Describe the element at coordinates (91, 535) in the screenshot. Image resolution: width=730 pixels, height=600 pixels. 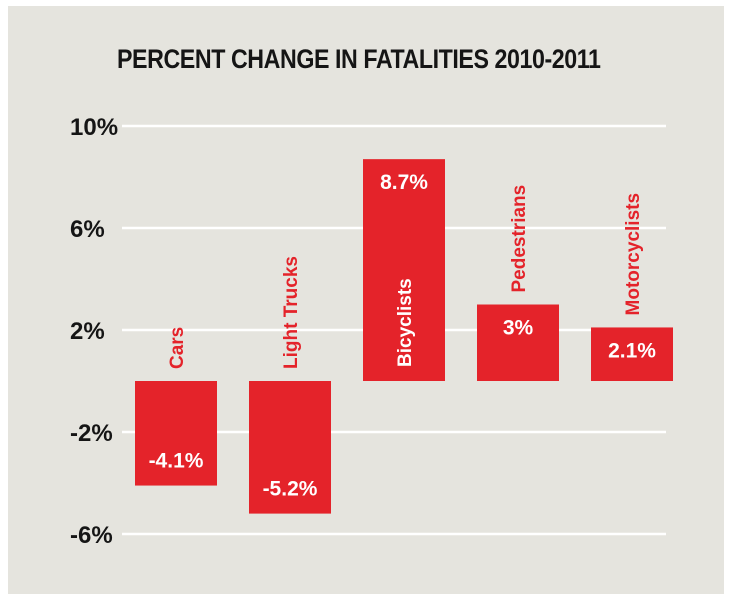
I see `y-tick-label: -6%` at that location.